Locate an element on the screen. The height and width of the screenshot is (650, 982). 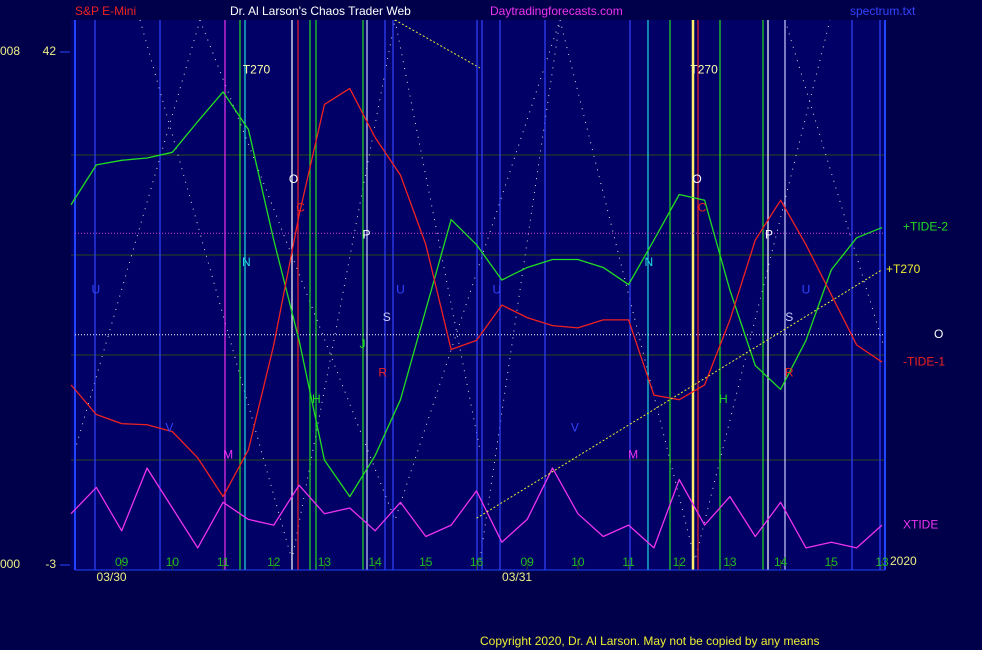
url: Daytradingforecasts.com is located at coordinates (556, 11).